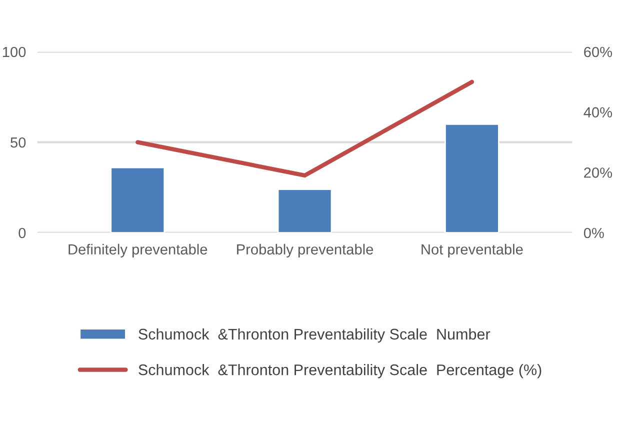 The image size is (622, 431). What do you see at coordinates (598, 173) in the screenshot?
I see `y2-tick-label: 20%` at bounding box center [598, 173].